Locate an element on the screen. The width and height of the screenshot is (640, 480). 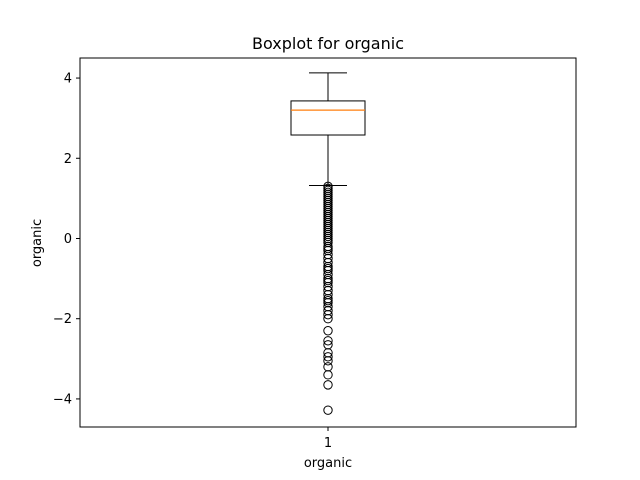
y-tick-label: 2 is located at coordinates (68, 159).